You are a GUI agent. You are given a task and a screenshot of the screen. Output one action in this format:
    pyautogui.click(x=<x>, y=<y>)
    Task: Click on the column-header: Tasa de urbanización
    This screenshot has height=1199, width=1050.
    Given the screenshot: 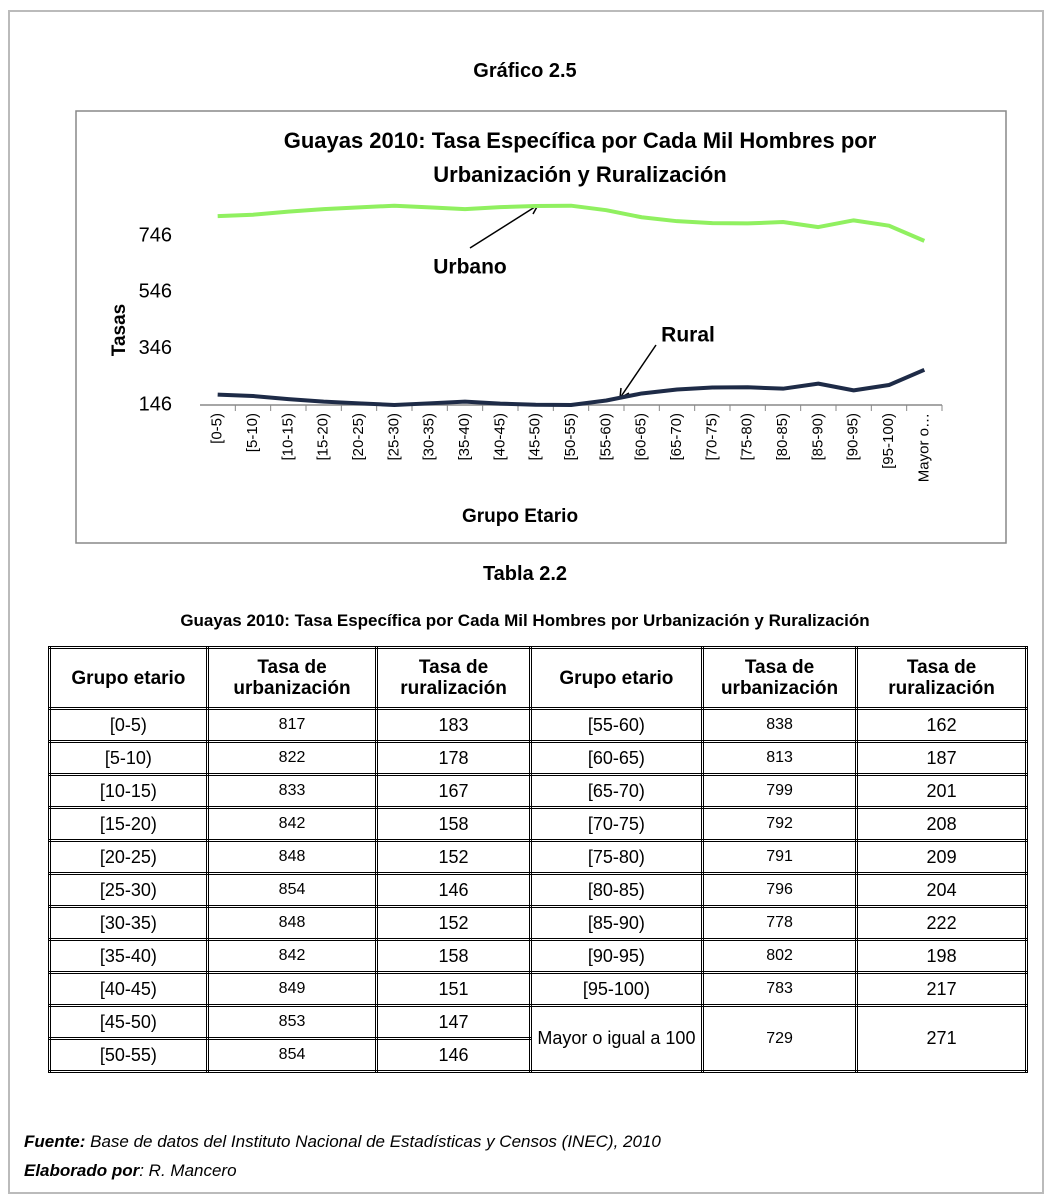 What is the action you would take?
    pyautogui.click(x=292, y=678)
    